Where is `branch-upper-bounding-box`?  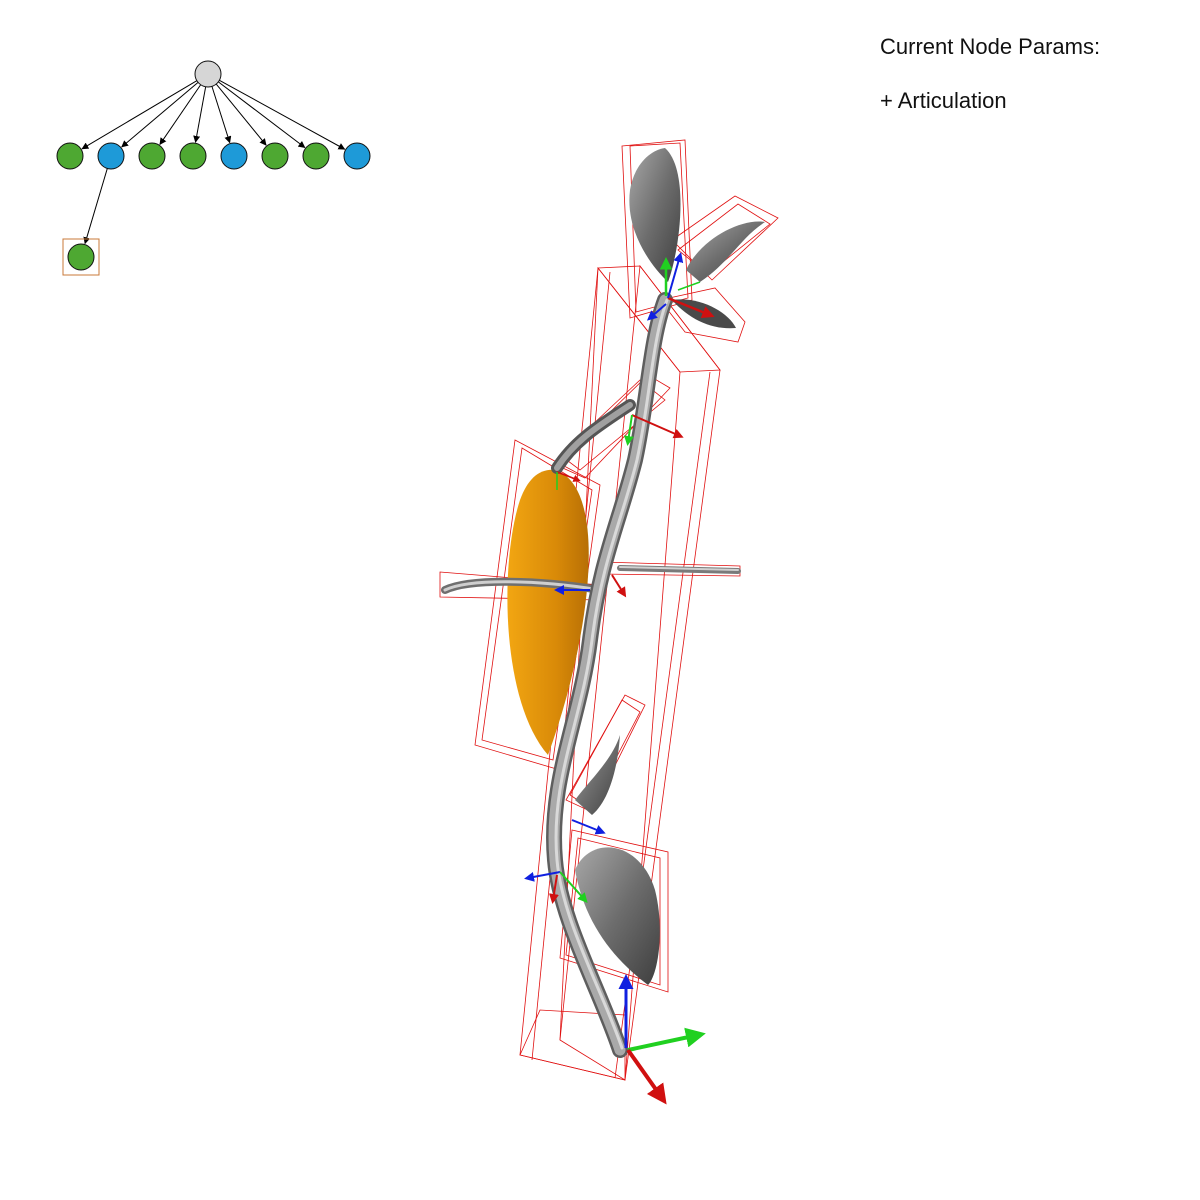 branch-upper-bounding-box is located at coordinates (613, 426).